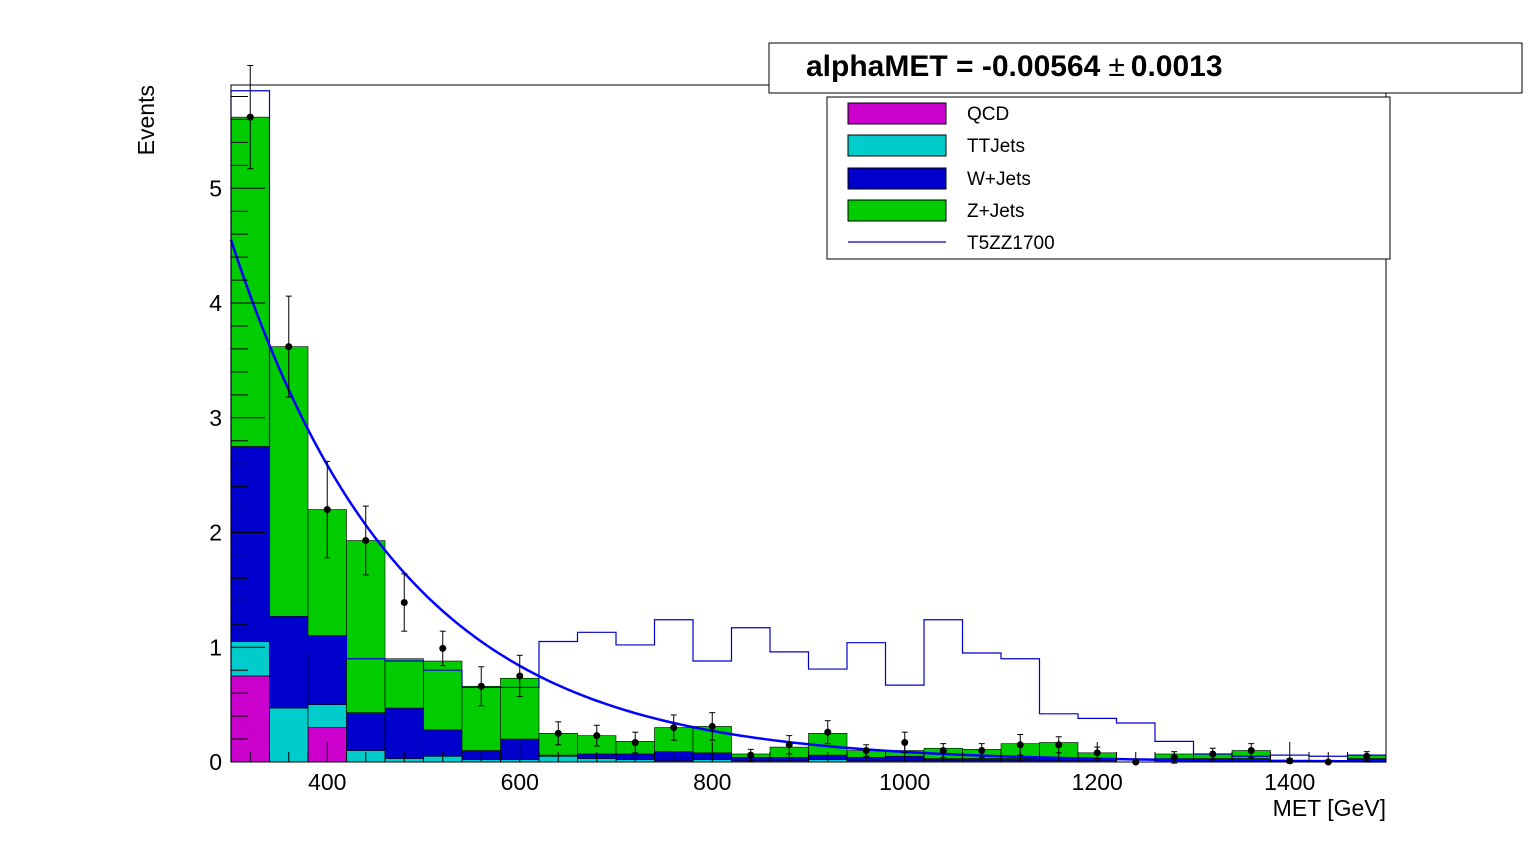  I want to click on legend: QCD TTJets W+Jets Z+Jets T5ZZ1700, so click(1108, 178).